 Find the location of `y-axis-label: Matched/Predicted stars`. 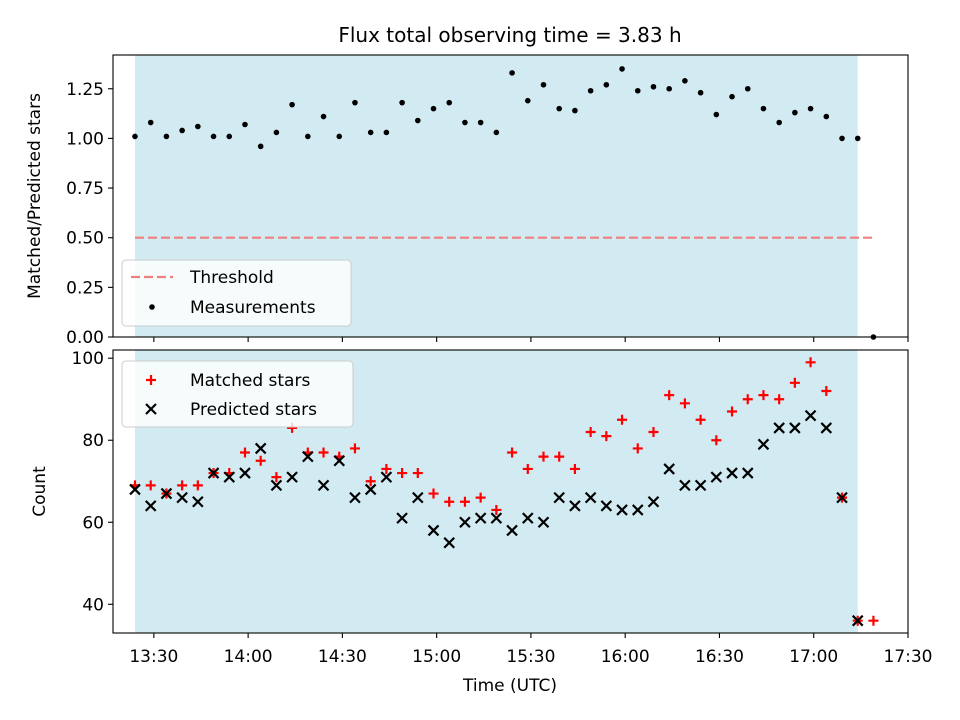

y-axis-label: Matched/Predicted stars is located at coordinates (35, 196).